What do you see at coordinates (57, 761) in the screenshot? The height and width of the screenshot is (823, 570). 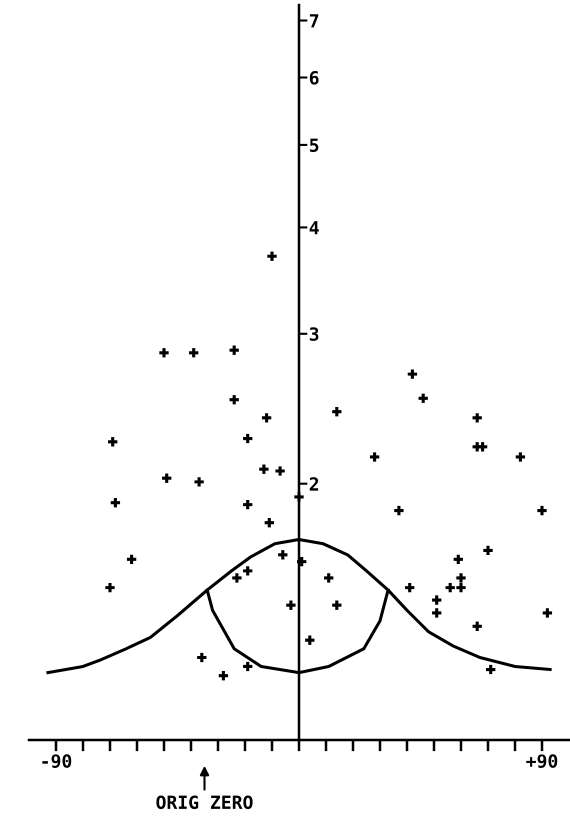 I see `x-tick-label: -90` at bounding box center [57, 761].